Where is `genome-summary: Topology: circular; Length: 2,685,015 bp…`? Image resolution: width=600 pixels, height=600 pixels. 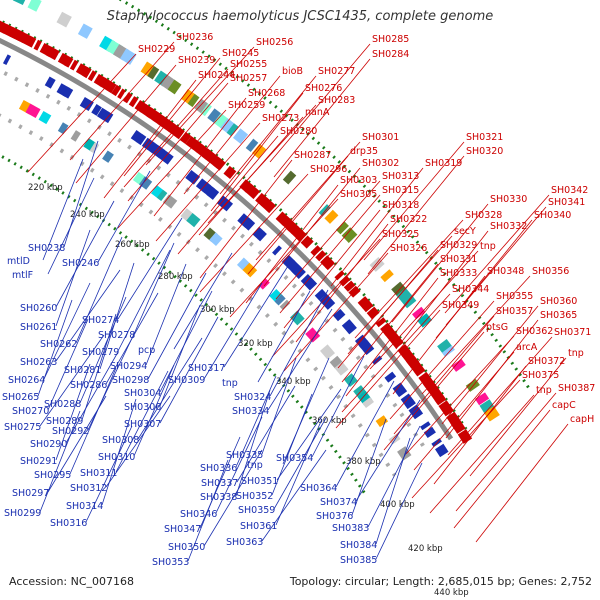 genome-summary: Topology: circular; Length: 2,685,015 bp… is located at coordinates (440, 581).